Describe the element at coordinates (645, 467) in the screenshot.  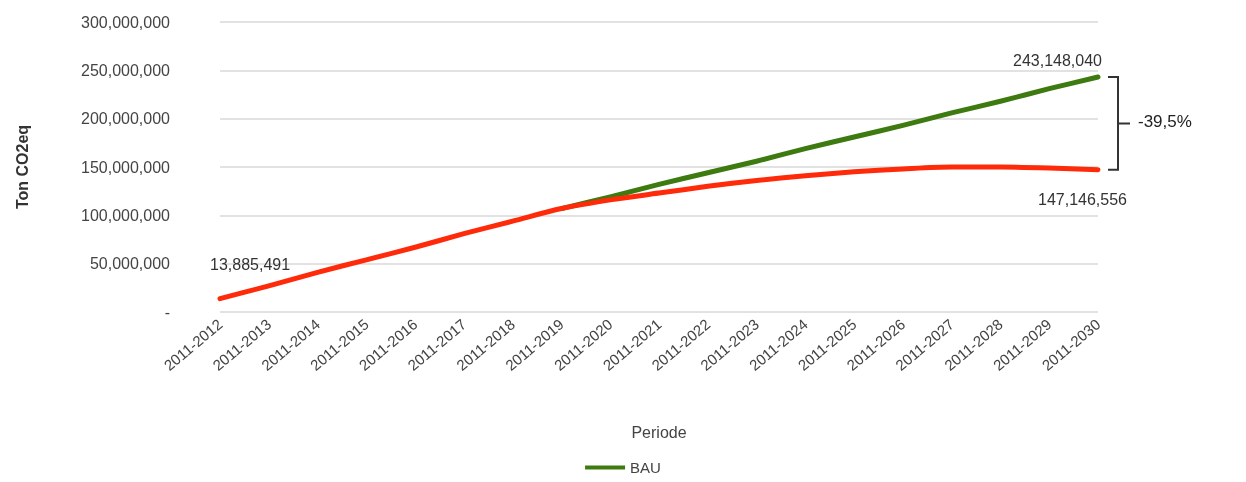
I see `legend-label: BAU` at that location.